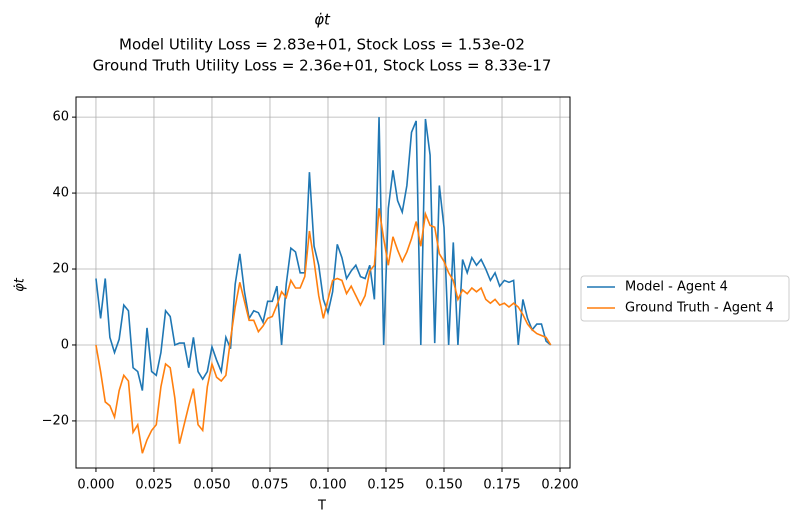 The height and width of the screenshot is (527, 799). Describe the element at coordinates (269, 485) in the screenshot. I see `x-tick-label: 0.075` at that location.